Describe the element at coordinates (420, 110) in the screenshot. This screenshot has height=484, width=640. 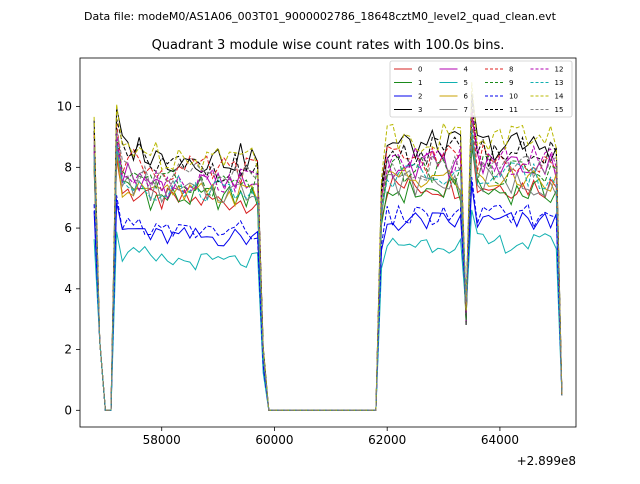
I see `legend-label-3: 3` at that location.